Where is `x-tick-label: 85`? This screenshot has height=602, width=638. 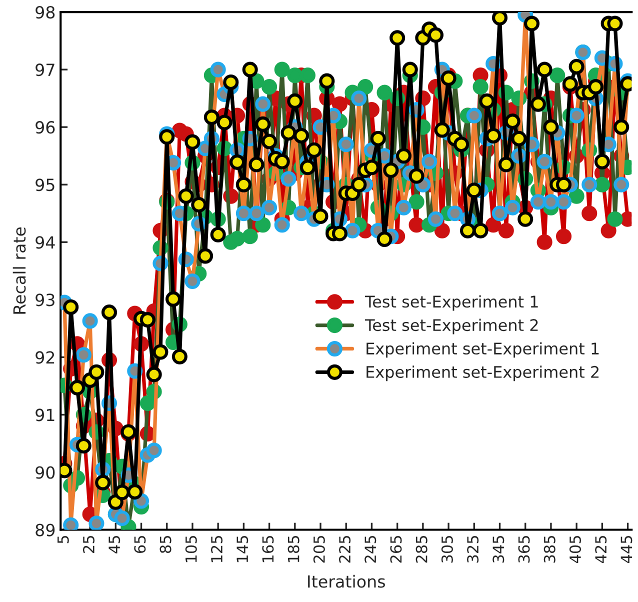
x-tick-label: 85 is located at coordinates (166, 545).